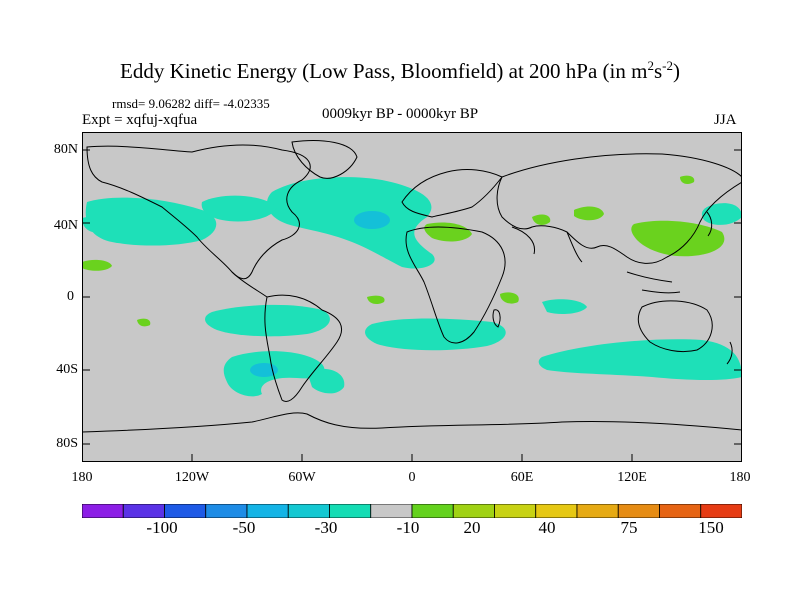 The width and height of the screenshot is (800, 600). Describe the element at coordinates (412, 477) in the screenshot. I see `lon-label-0: 0` at that location.